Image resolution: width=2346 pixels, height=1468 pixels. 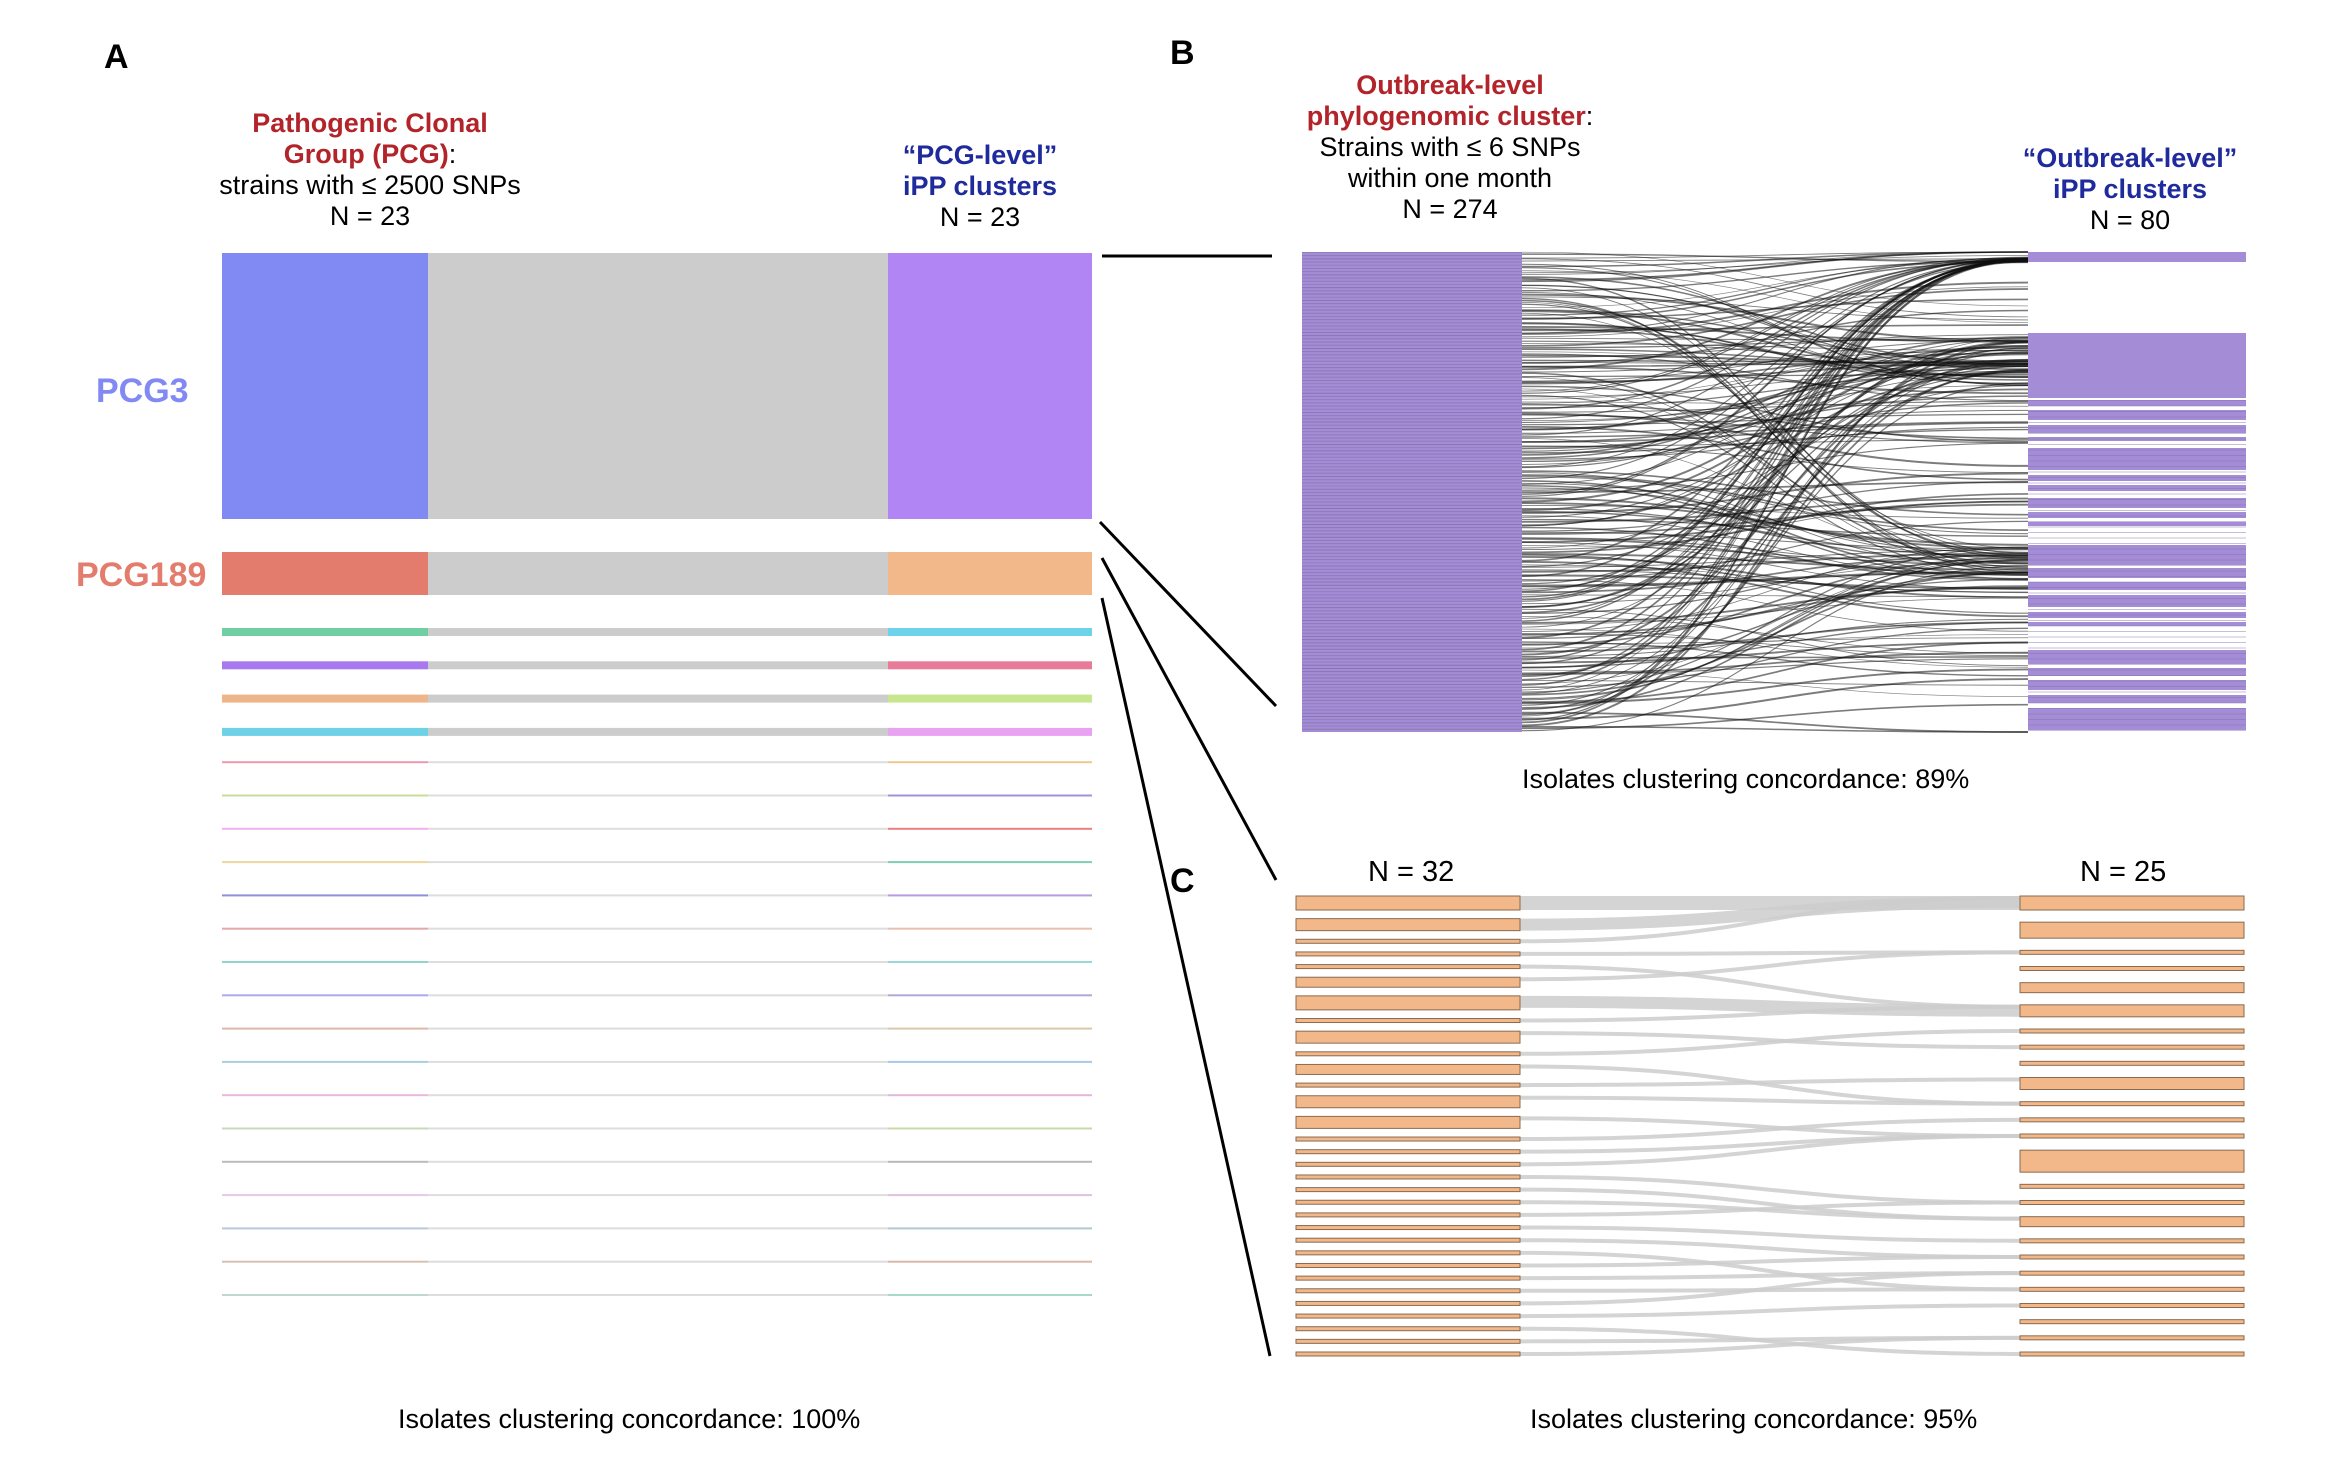 I want to click on pcg-ipp-title-line2: iPP clusters, so click(x=980, y=186).